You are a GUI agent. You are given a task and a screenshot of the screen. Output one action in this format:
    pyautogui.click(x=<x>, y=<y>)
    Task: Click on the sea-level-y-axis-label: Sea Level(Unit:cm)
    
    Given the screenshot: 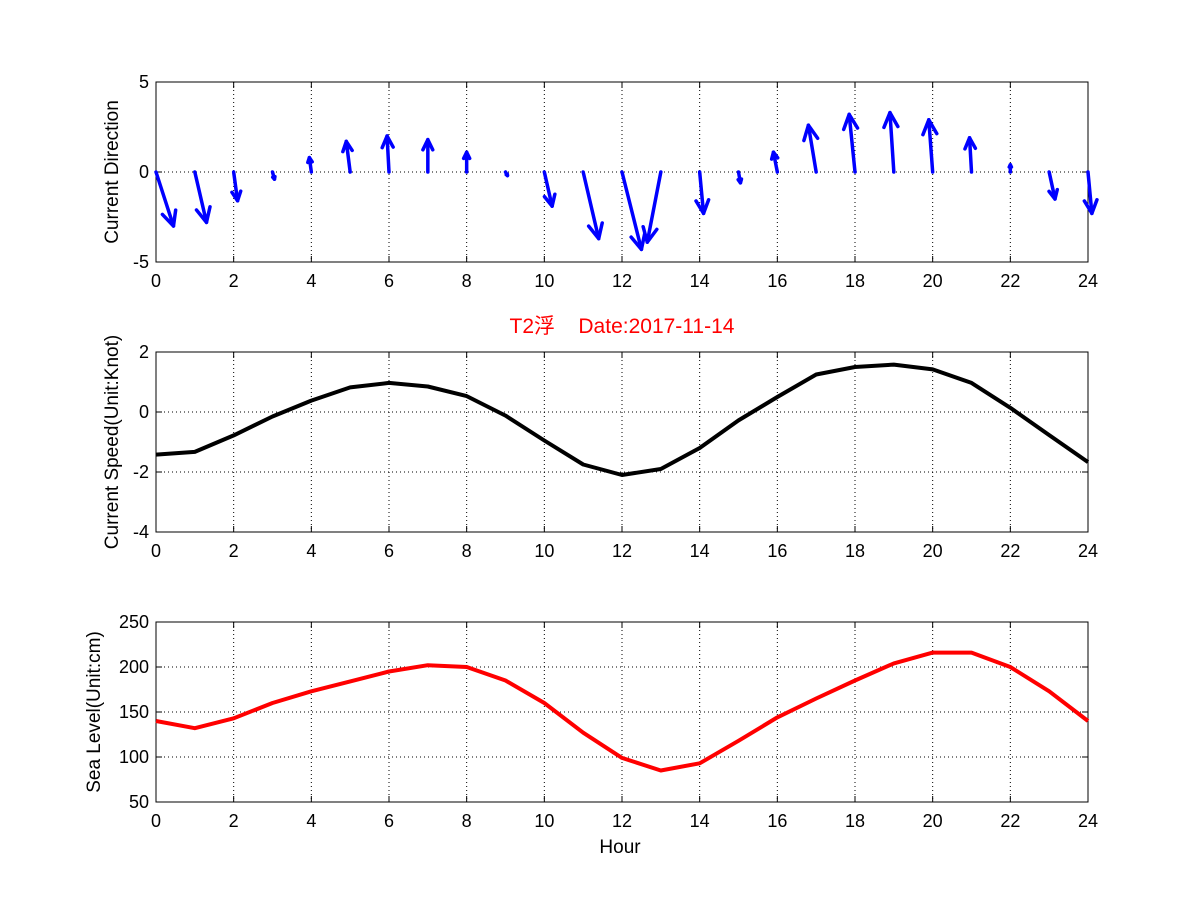 What is the action you would take?
    pyautogui.click(x=94, y=712)
    